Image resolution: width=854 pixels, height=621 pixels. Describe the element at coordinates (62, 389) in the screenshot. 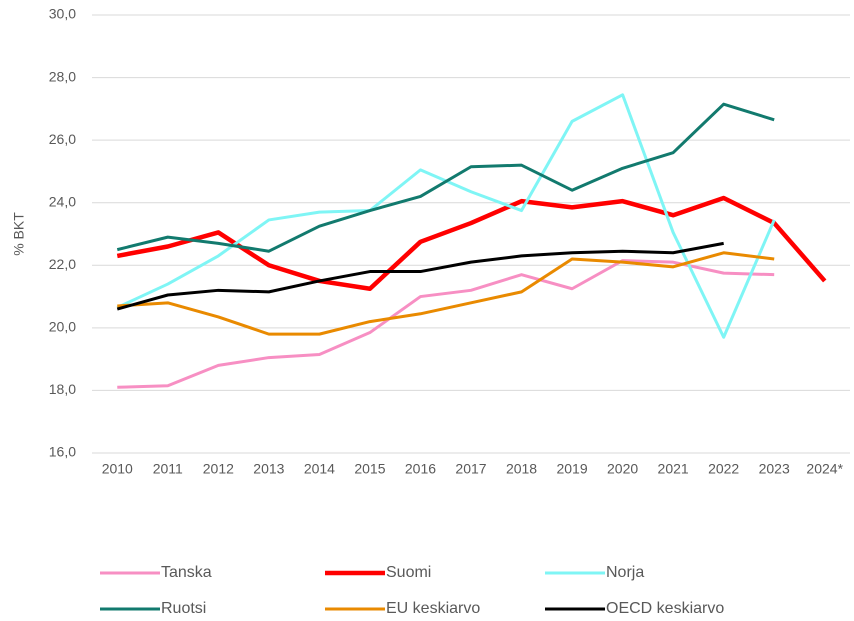

I see `y-tick-label: 18,0` at that location.